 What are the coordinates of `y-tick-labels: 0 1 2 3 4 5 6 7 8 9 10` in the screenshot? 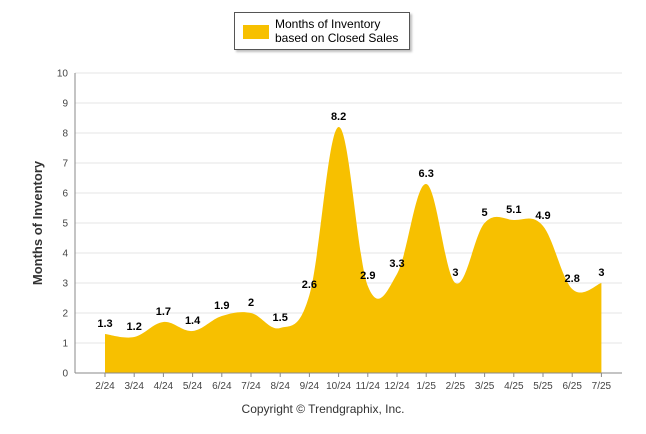 It's located at (63, 224).